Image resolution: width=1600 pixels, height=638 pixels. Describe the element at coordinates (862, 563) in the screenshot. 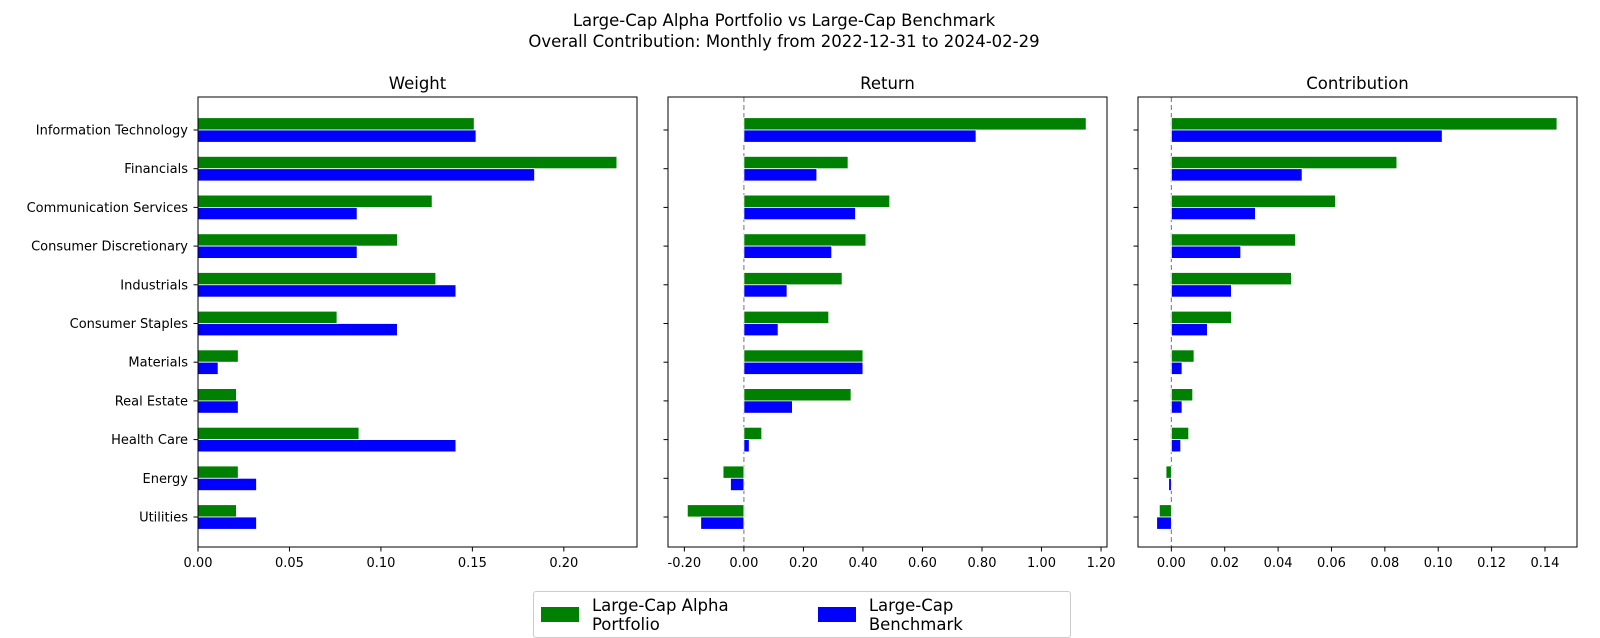

I see `x-tick-label-return: 0.40` at that location.